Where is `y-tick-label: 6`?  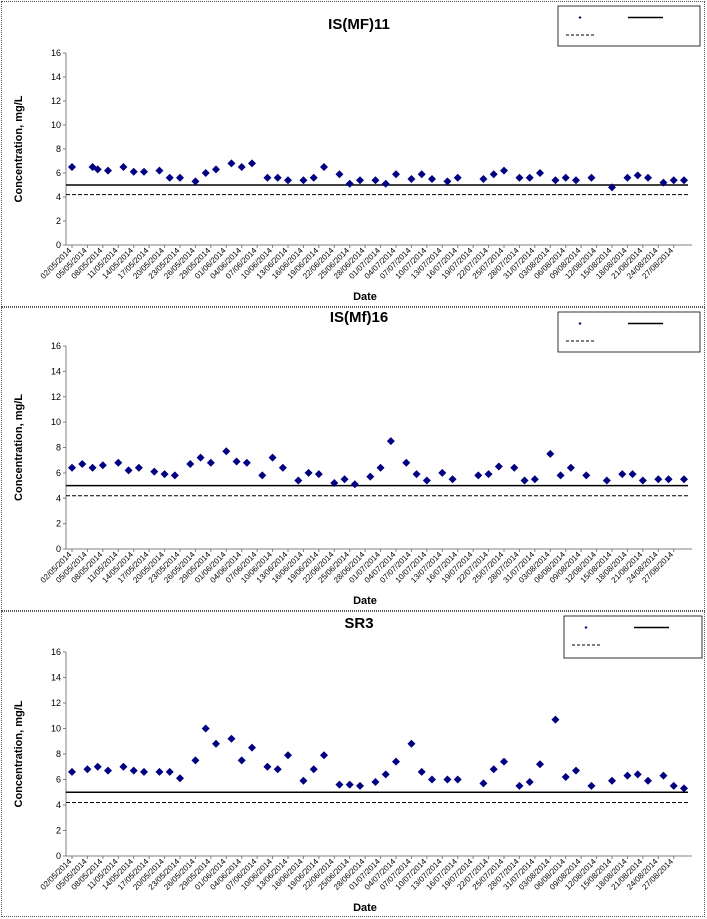 y-tick-label: 6 is located at coordinates (58, 473).